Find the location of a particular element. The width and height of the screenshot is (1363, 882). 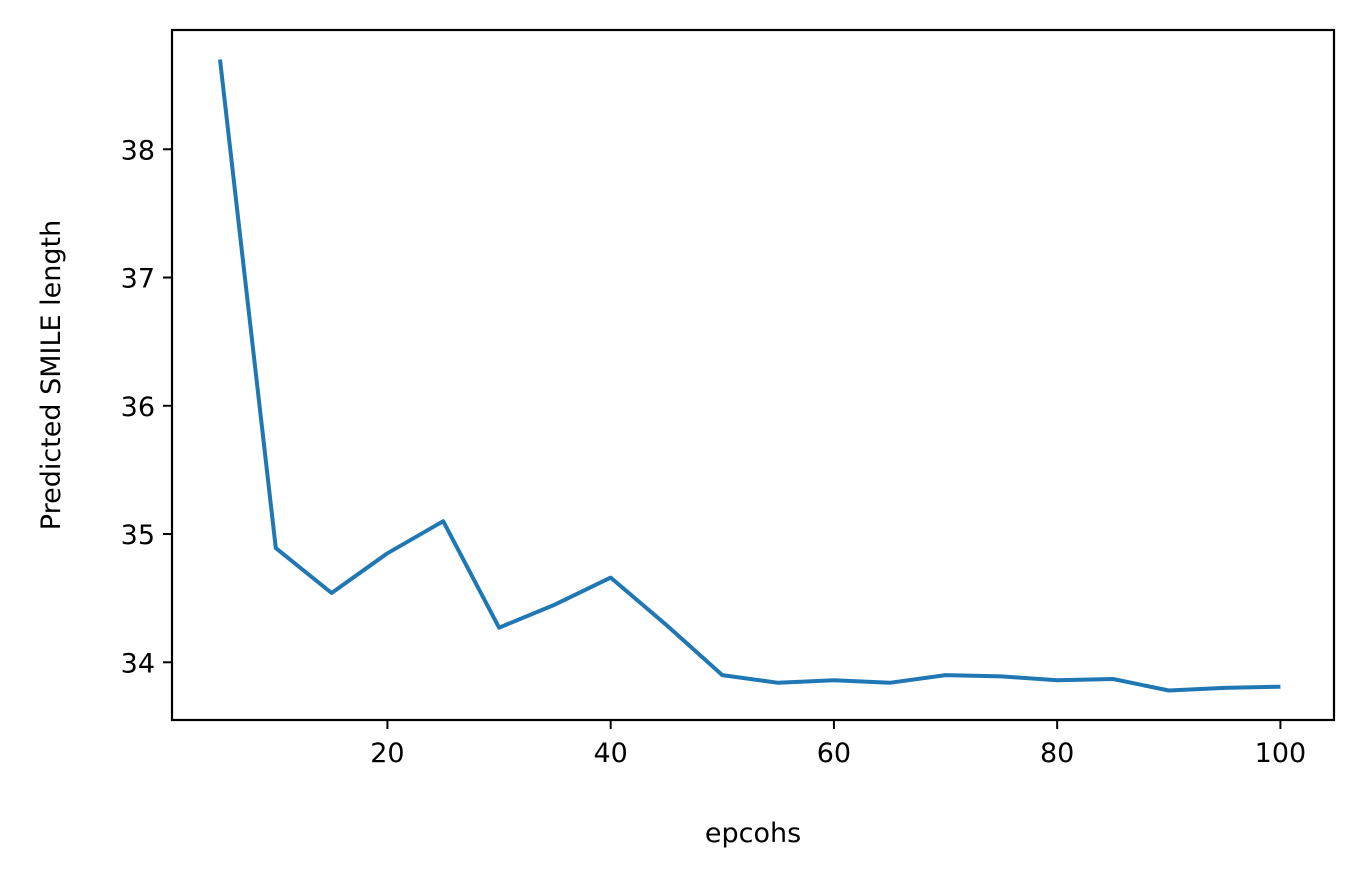

y-tick-label: 35 is located at coordinates (138, 535).